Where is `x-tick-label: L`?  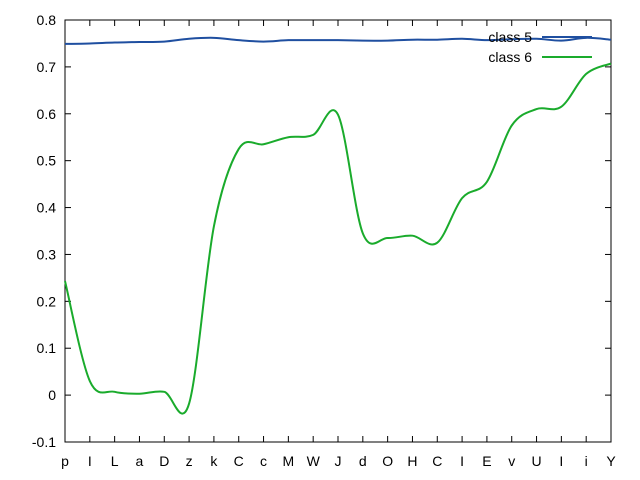
x-tick-label: L is located at coordinates (115, 461).